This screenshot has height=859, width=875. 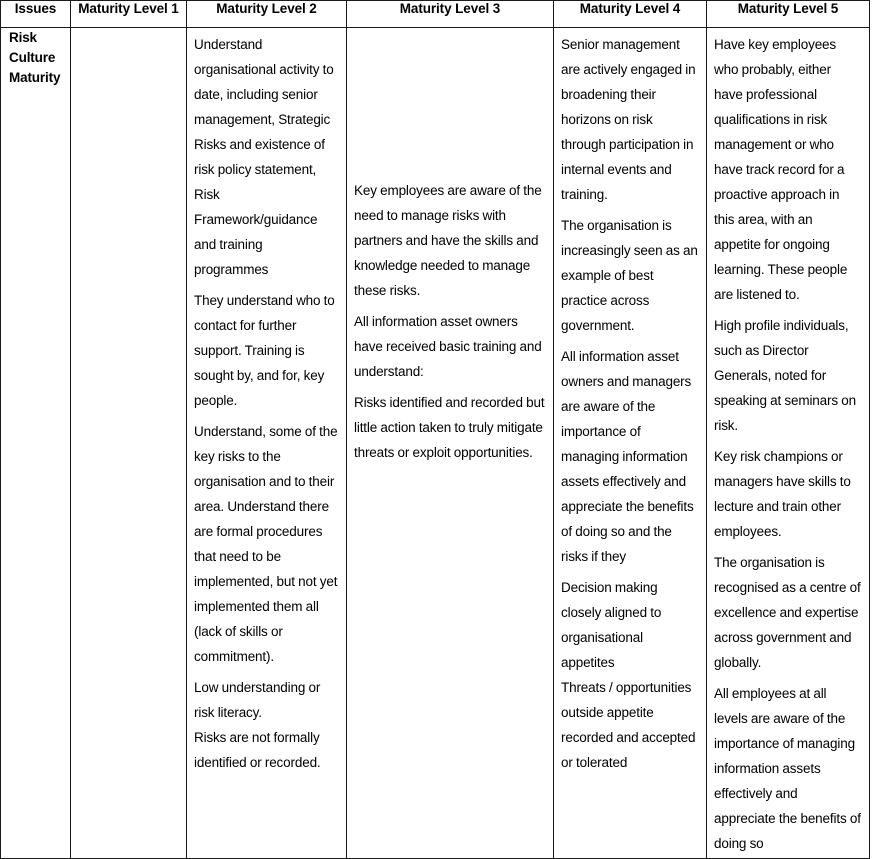 What do you see at coordinates (788, 14) in the screenshot?
I see `column-header-maturity-level-5: Maturity Level 5` at bounding box center [788, 14].